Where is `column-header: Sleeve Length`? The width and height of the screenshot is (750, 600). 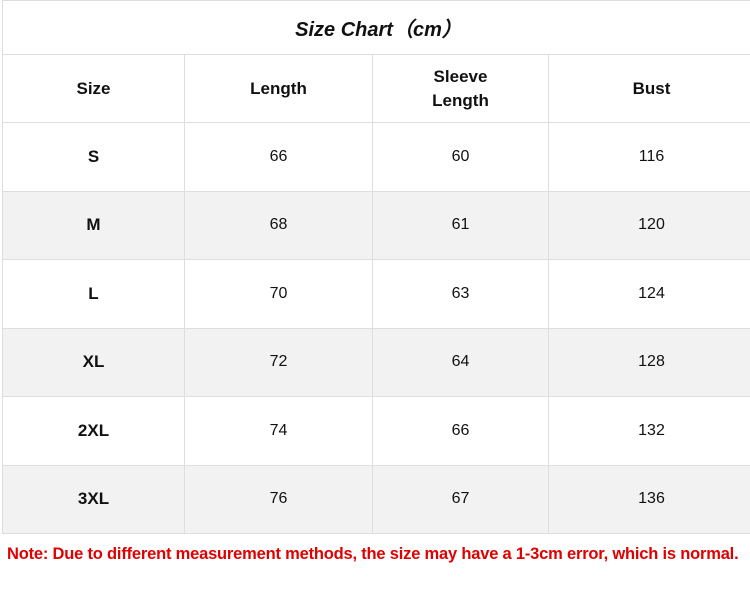 column-header: Sleeve Length is located at coordinates (460, 88).